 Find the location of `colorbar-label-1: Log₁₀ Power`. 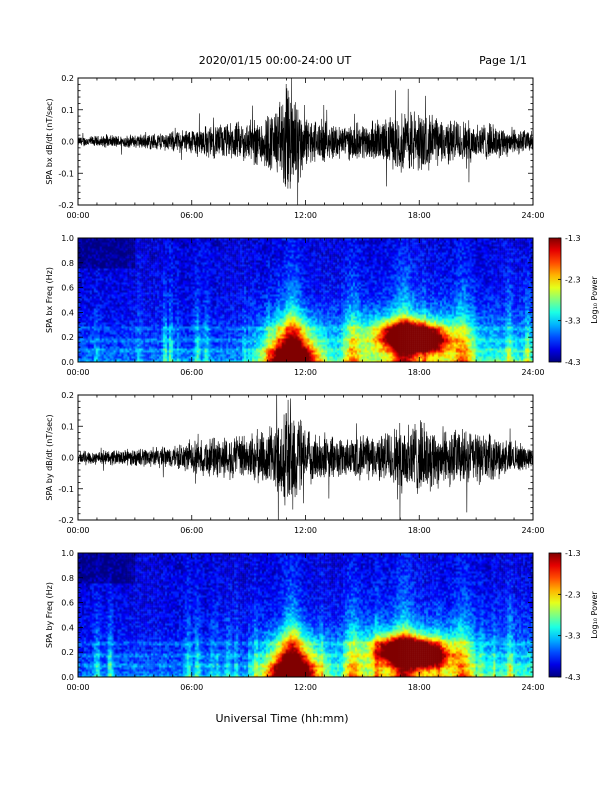

colorbar-label-1: Log₁₀ Power is located at coordinates (594, 300).